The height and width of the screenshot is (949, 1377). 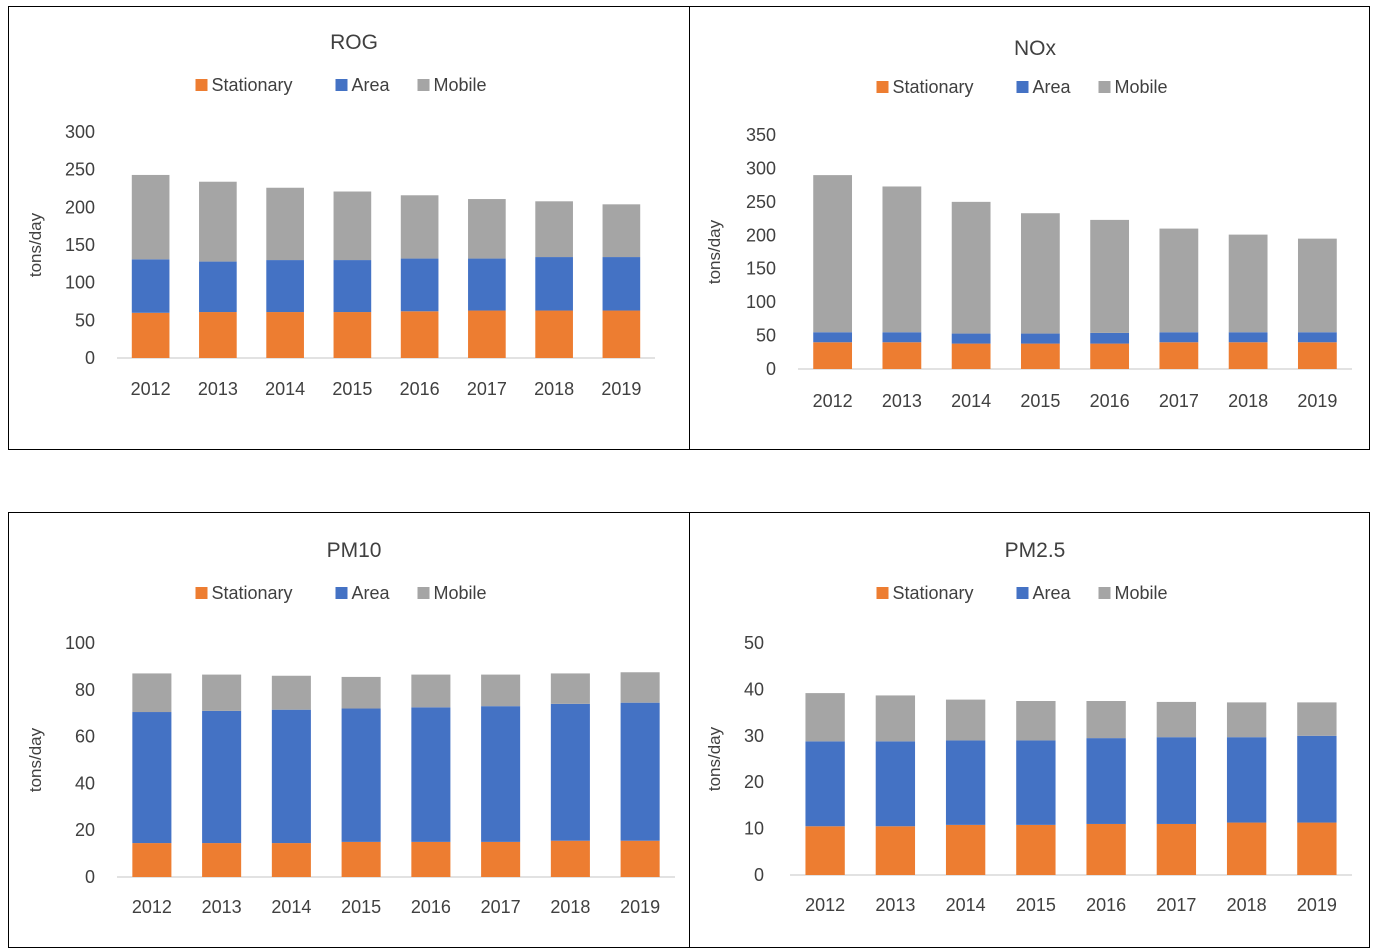 What do you see at coordinates (361, 859) in the screenshot?
I see `bar-stationary-2015` at bounding box center [361, 859].